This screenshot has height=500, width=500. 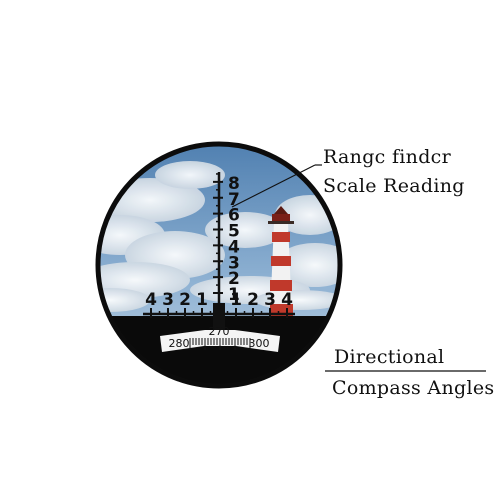 What do you see at coordinates (234, 216) in the screenshot?
I see `vertical-label-6: 6` at bounding box center [234, 216].